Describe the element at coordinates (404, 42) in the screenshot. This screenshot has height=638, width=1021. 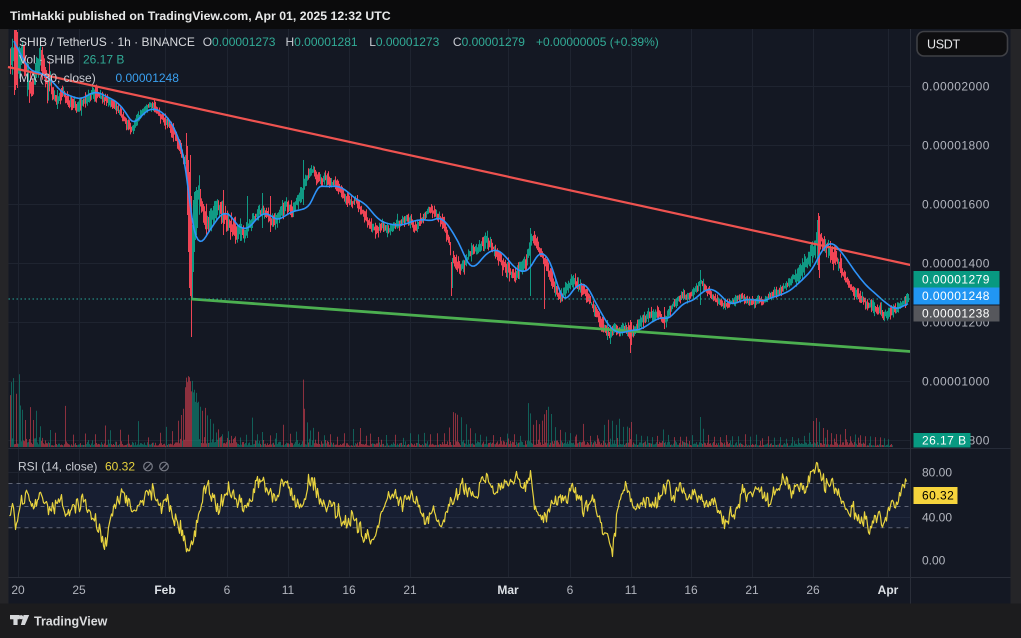
I see `svg-text: L0.00001273` at that location.